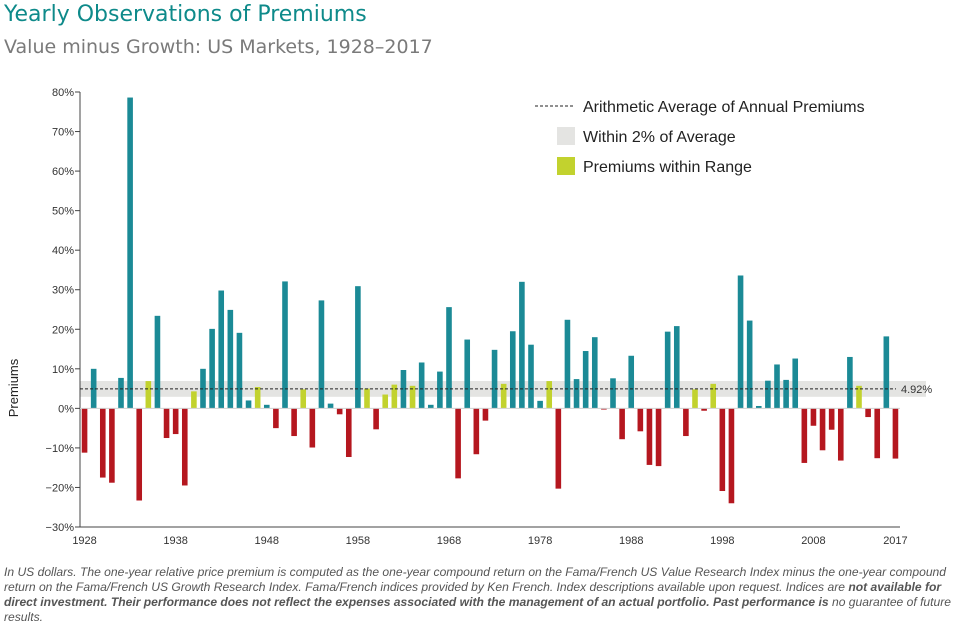 This screenshot has height=628, width=962. Describe the element at coordinates (212, 368) in the screenshot. I see `bar-1942` at that location.